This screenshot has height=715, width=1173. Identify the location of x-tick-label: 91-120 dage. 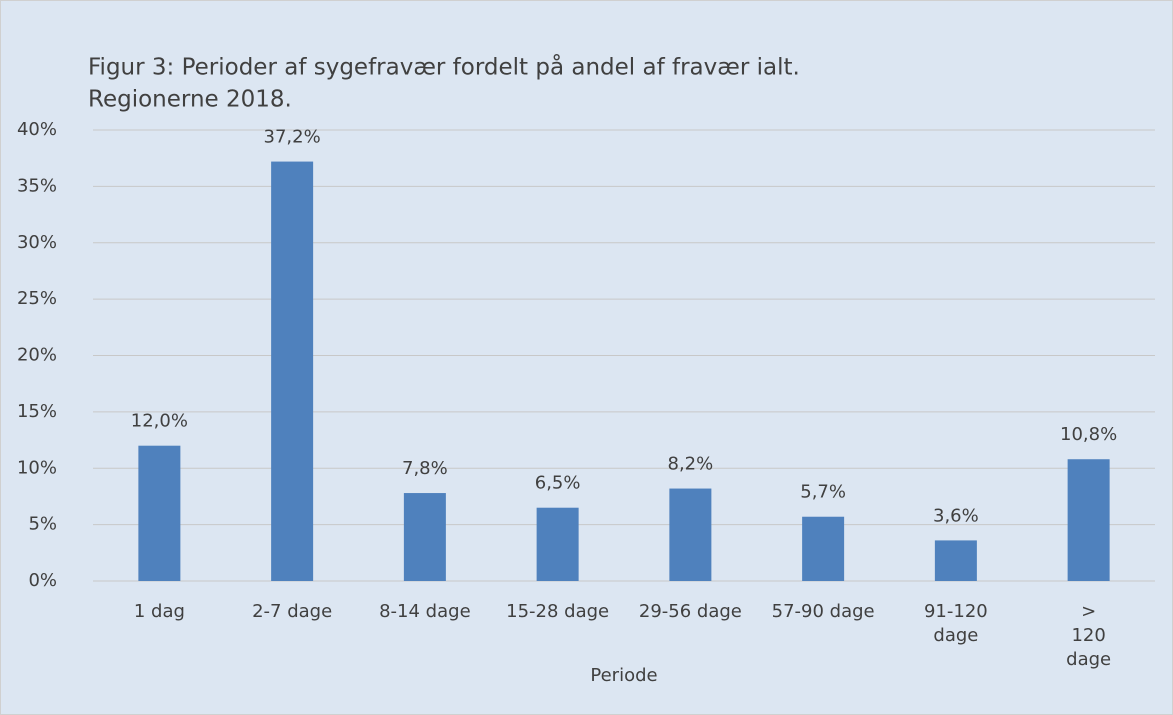
(956, 623).